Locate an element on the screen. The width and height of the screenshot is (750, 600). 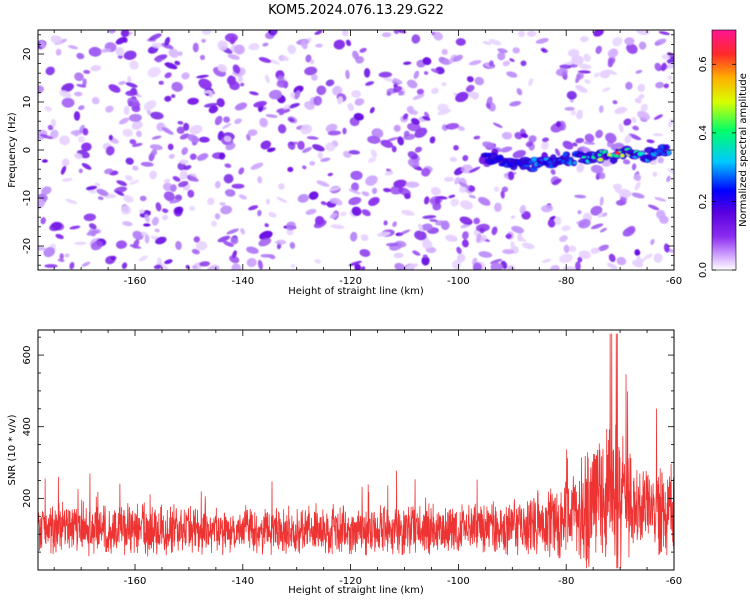
x-tick-label: -80 is located at coordinates (566, 281).